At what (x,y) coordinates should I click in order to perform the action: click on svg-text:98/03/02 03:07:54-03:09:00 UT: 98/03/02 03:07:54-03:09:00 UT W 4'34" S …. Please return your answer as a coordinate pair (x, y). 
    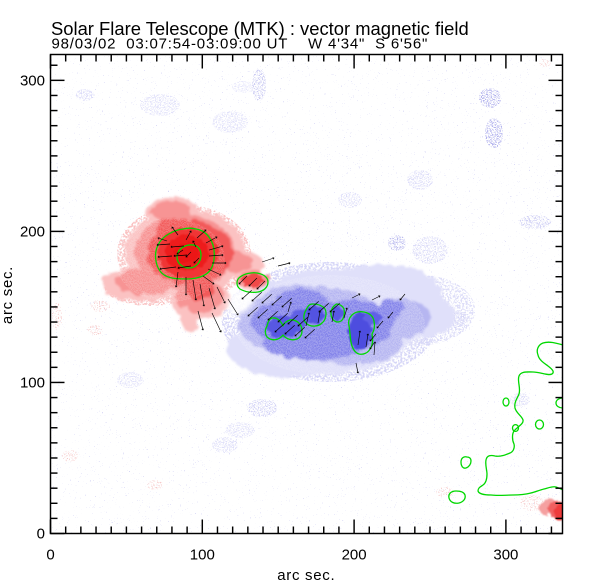
    Looking at the image, I should click on (240, 43).